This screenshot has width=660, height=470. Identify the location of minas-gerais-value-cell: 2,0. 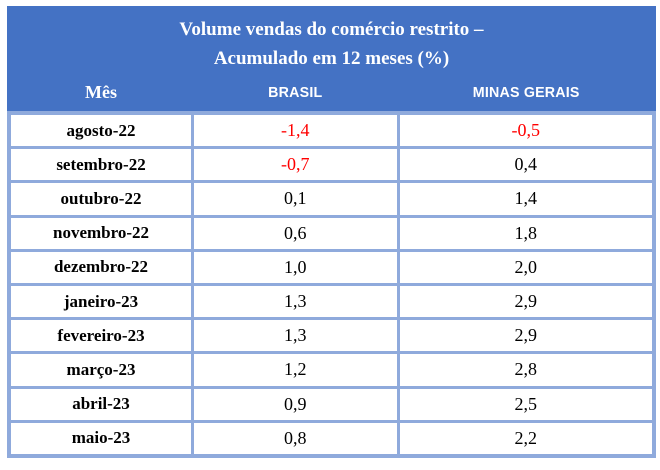
(525, 267).